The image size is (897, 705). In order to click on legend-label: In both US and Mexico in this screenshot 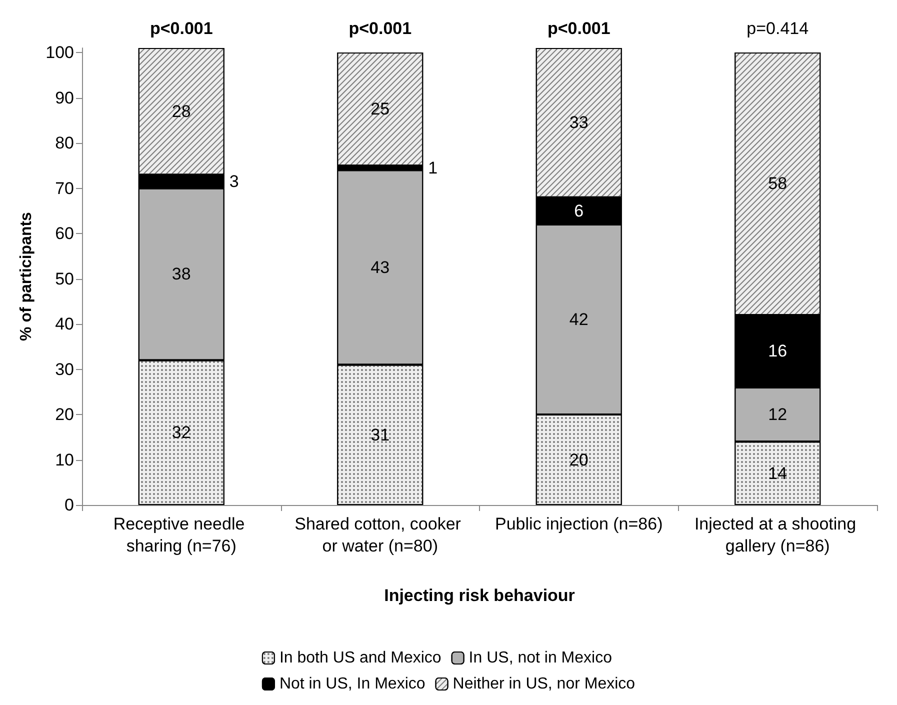, I will do `click(360, 658)`.